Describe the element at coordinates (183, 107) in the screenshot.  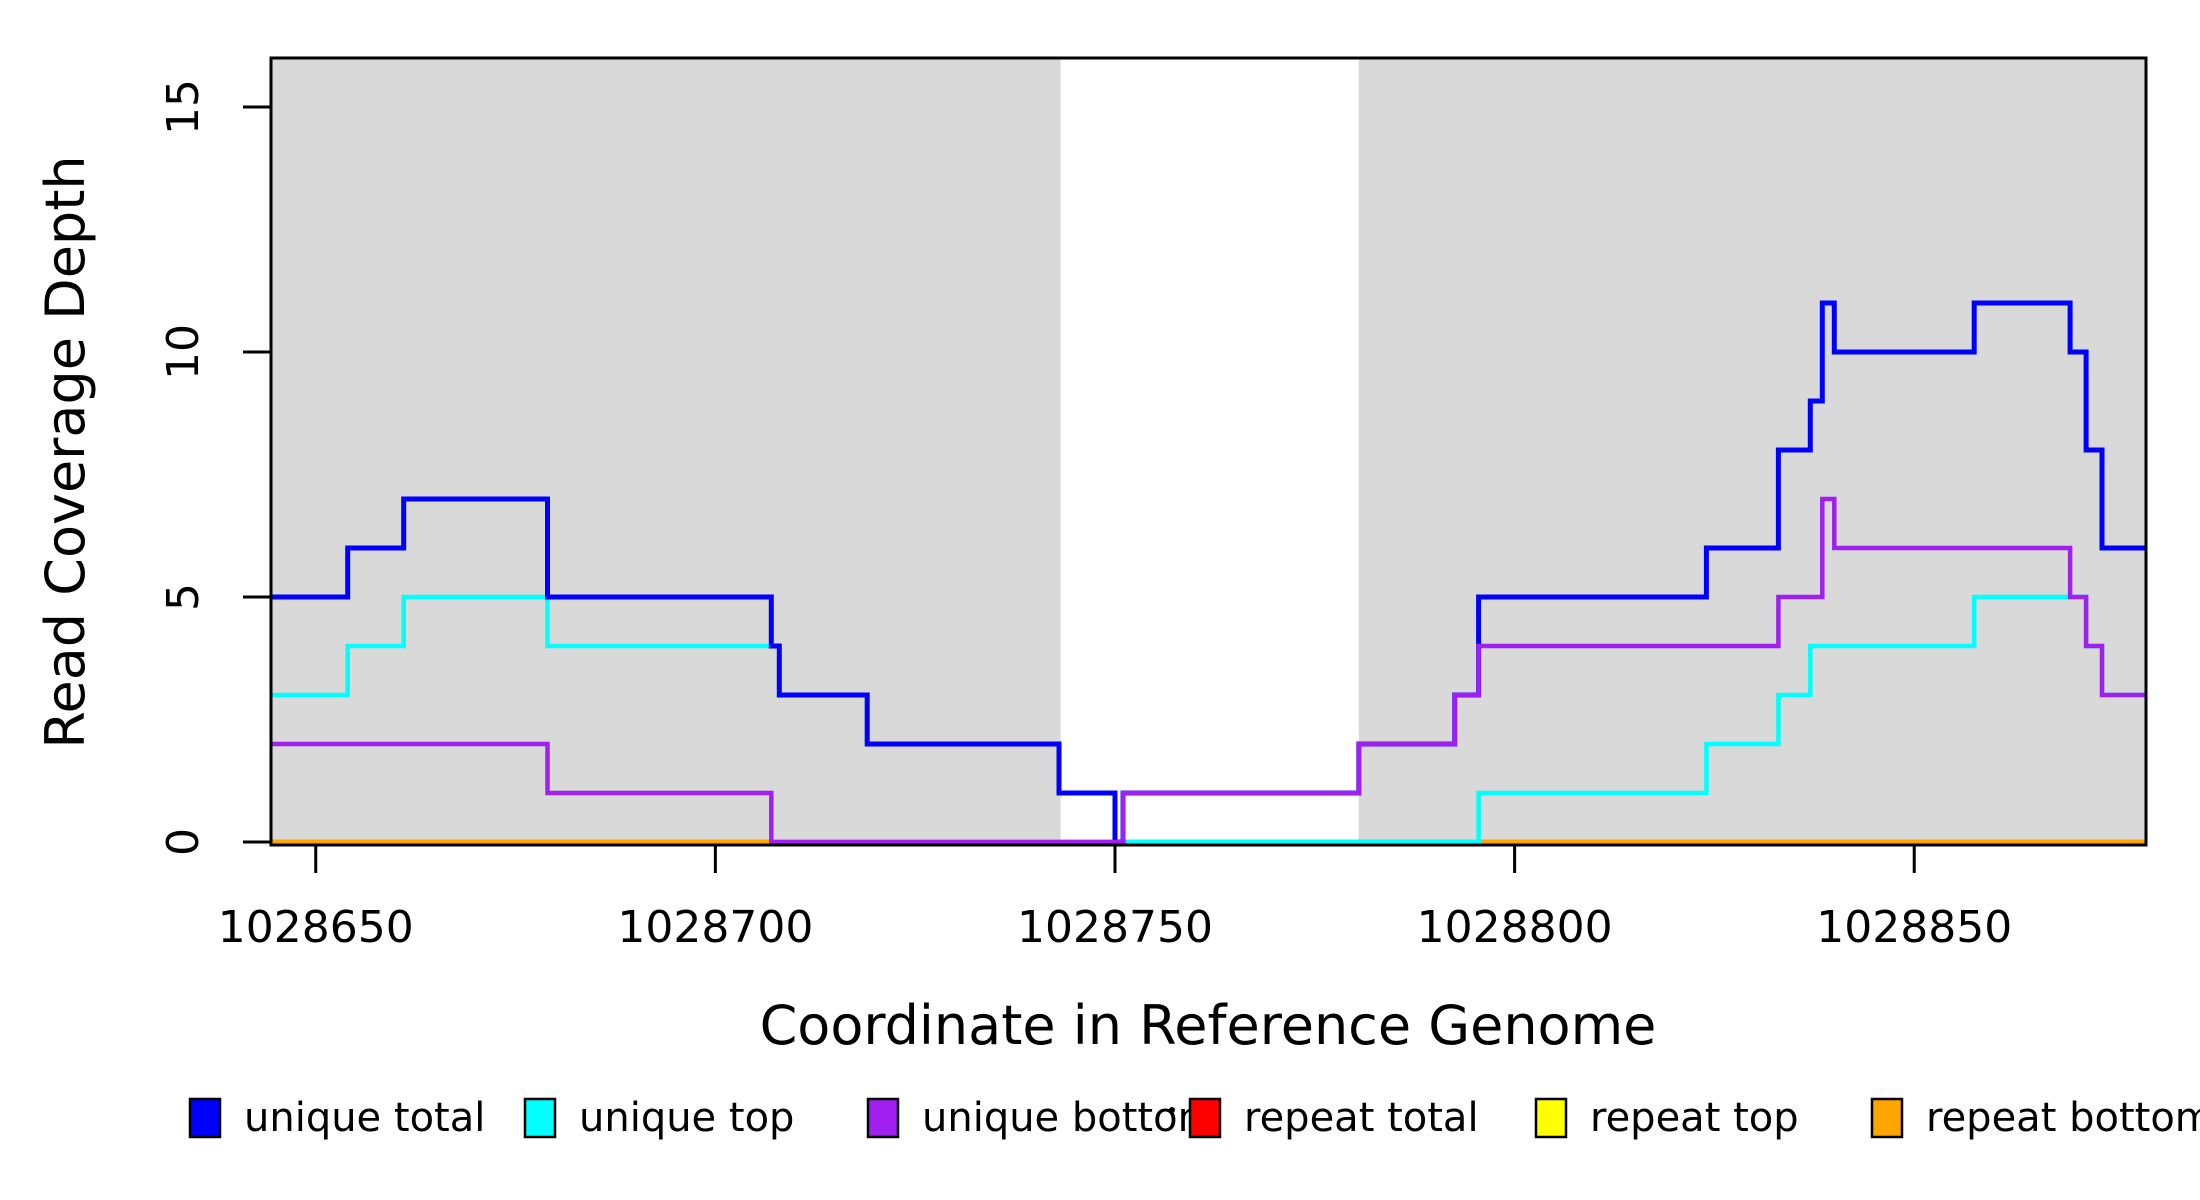
I see `y-tick-label: 15` at that location.